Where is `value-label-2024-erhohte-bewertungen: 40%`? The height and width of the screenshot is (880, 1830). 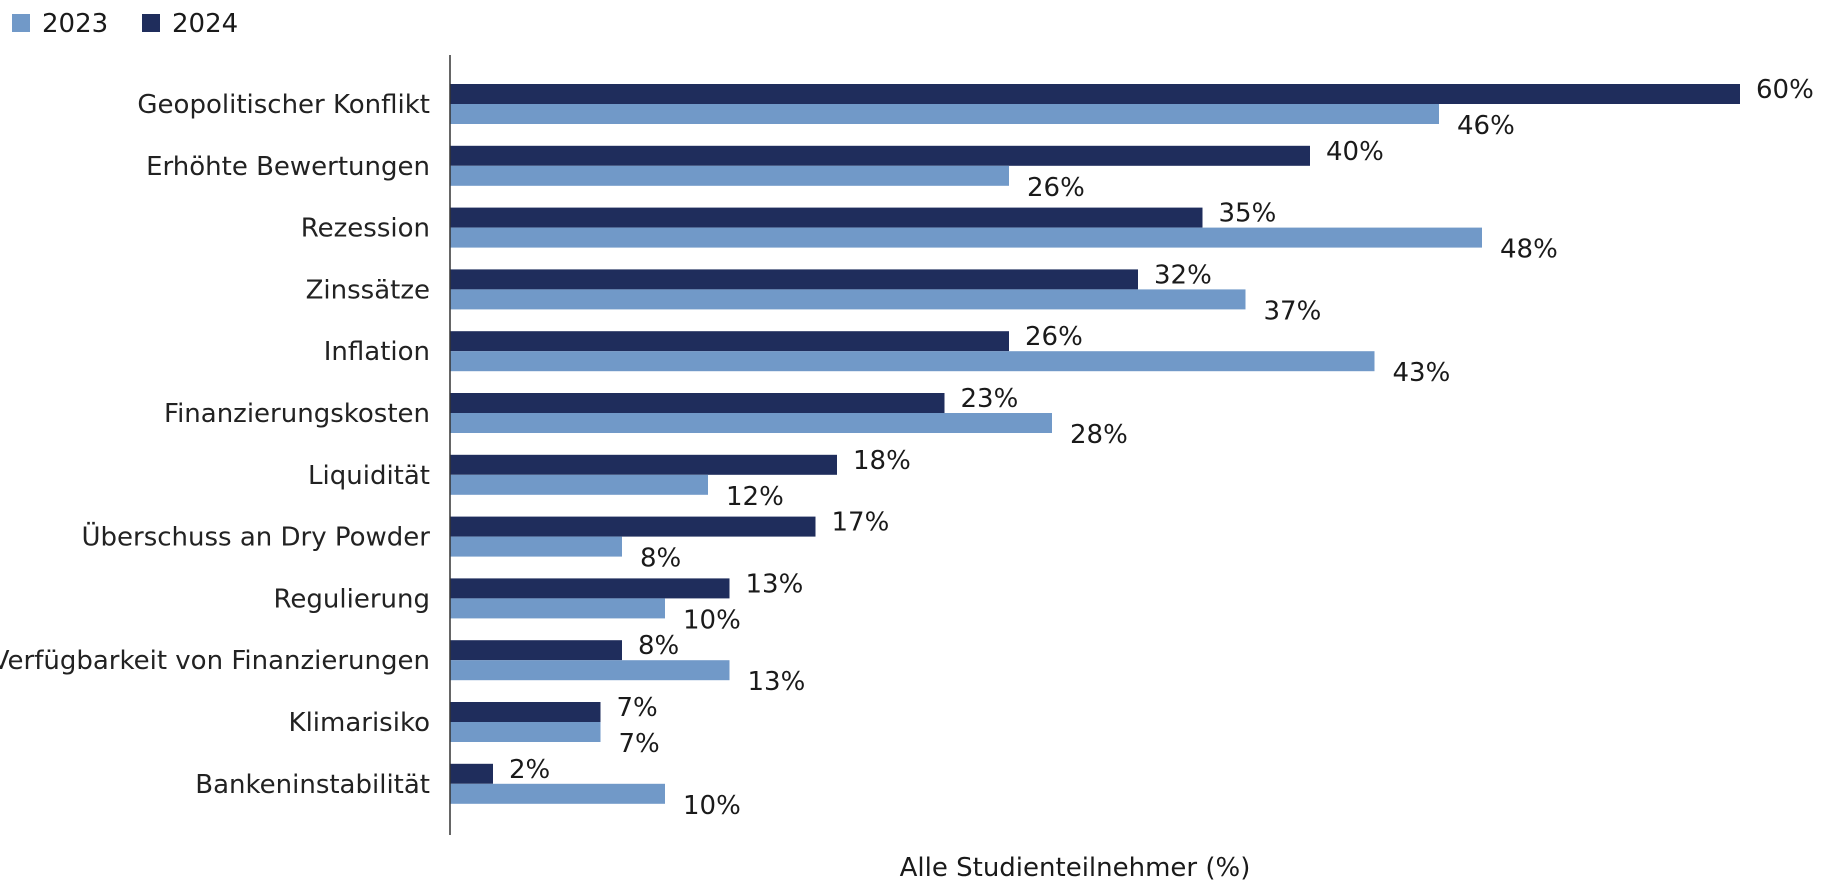
value-label-2024-erhohte-bewertungen: 40% is located at coordinates (1355, 152).